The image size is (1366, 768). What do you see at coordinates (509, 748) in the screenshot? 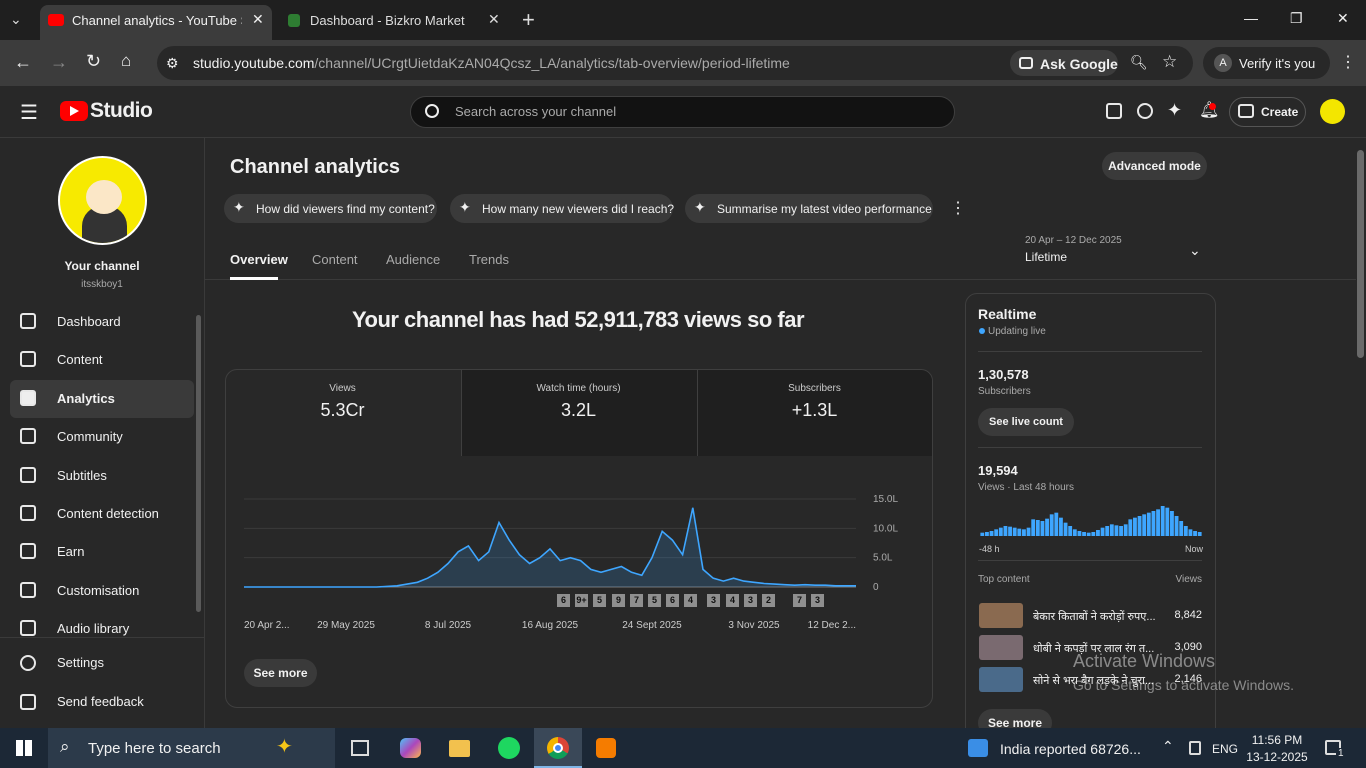
I see `spotify` at bounding box center [509, 748].